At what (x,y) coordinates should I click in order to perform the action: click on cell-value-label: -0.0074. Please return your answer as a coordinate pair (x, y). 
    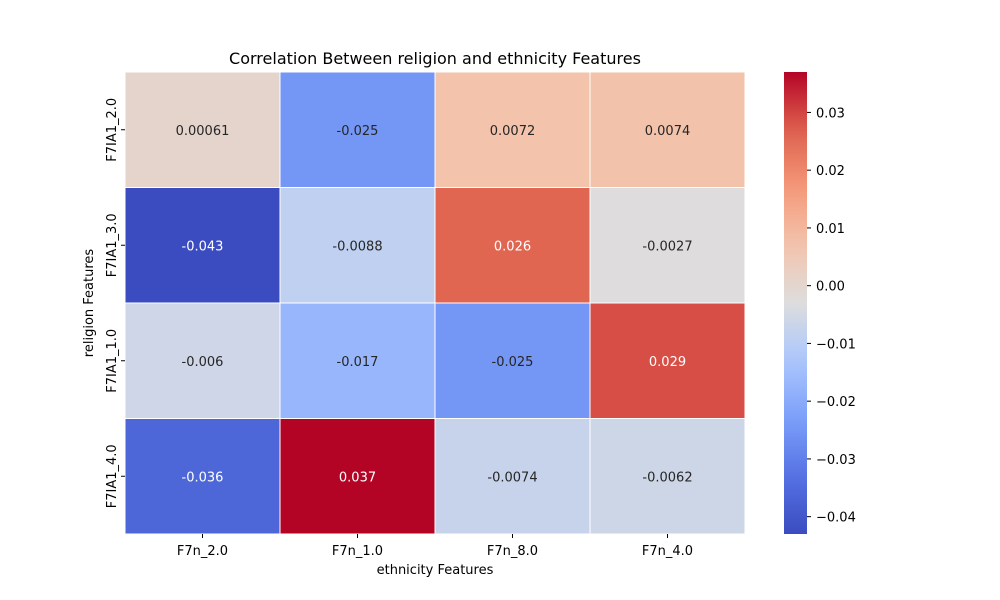
    Looking at the image, I should click on (512, 477).